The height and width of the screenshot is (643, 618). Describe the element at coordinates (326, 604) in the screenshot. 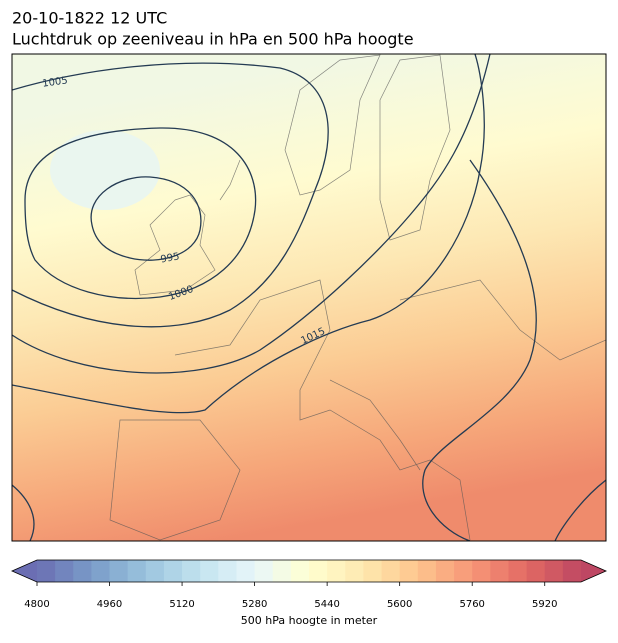

I see `colorbar-tick-label: 5440` at that location.